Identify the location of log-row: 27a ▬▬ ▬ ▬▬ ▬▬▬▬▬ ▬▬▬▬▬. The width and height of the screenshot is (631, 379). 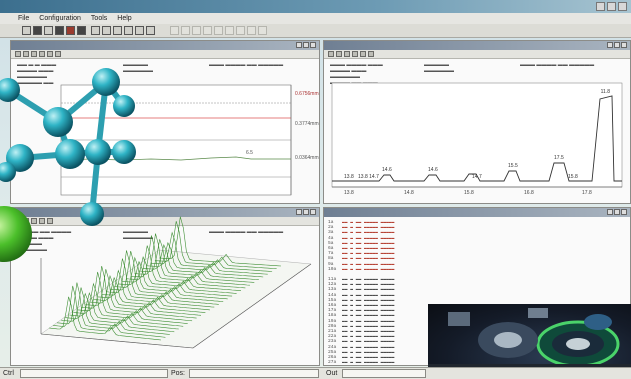
(477, 361).